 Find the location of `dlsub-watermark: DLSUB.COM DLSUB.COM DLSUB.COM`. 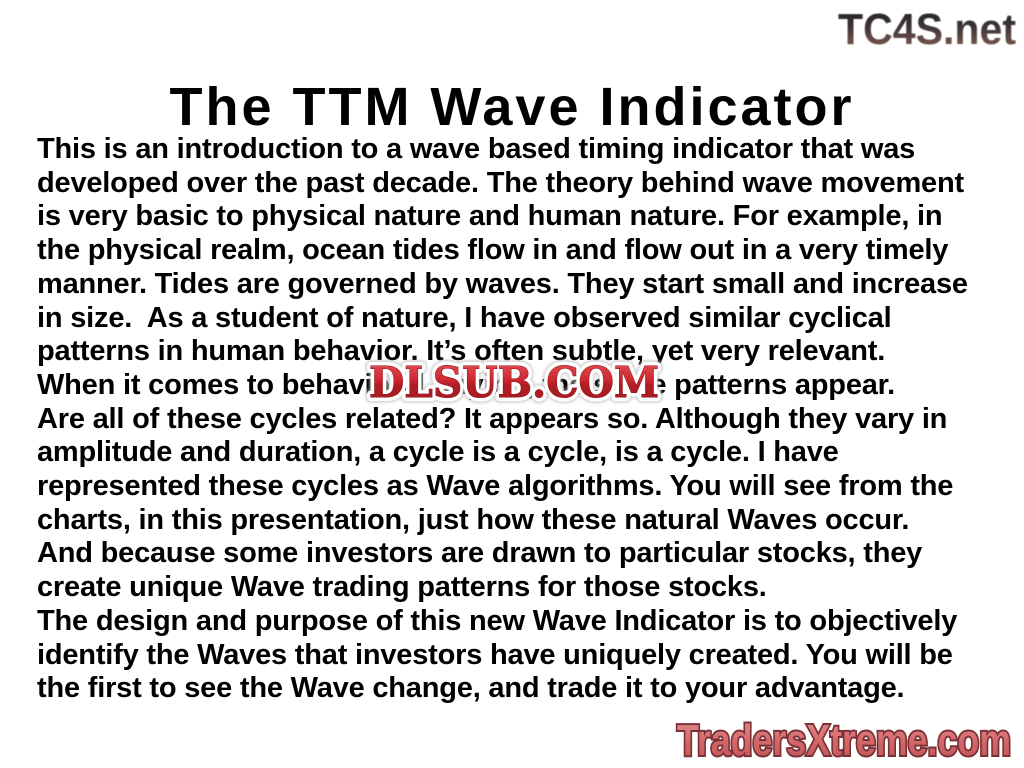

dlsub-watermark: DLSUB.COM DLSUB.COM DLSUB.COM is located at coordinates (514, 381).